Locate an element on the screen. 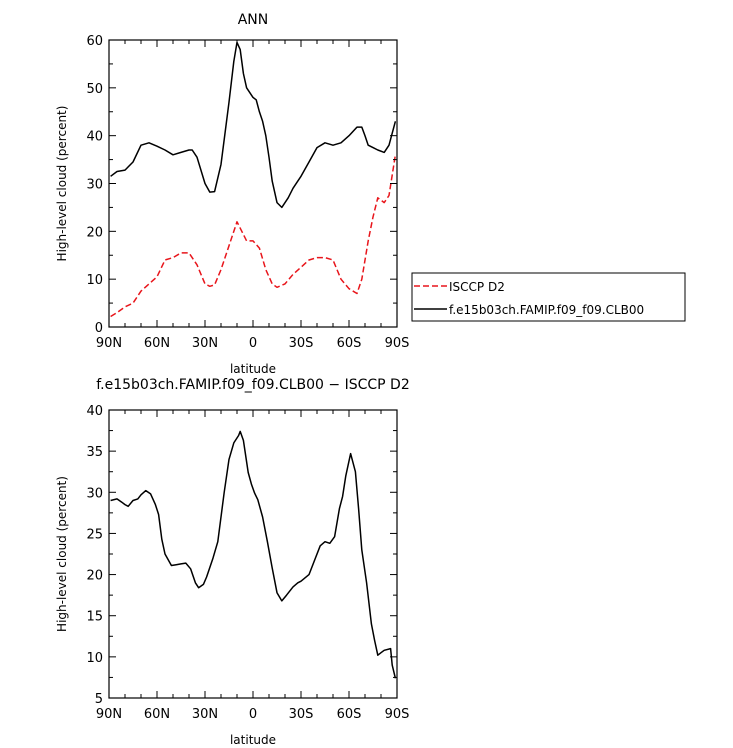 The height and width of the screenshot is (748, 733). top-chart-ytick-label: 50 is located at coordinates (94, 89).